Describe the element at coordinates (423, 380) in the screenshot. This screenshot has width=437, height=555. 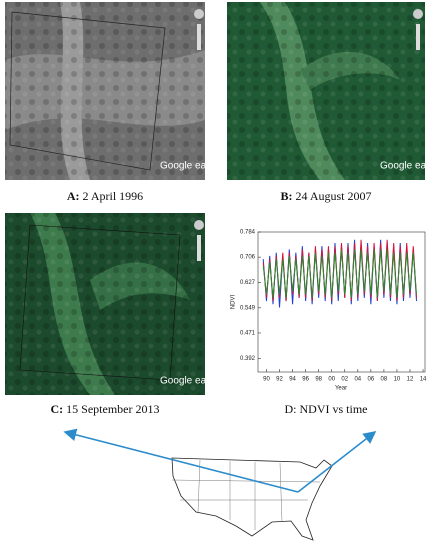
I see `x-tick-label: 14` at that location.